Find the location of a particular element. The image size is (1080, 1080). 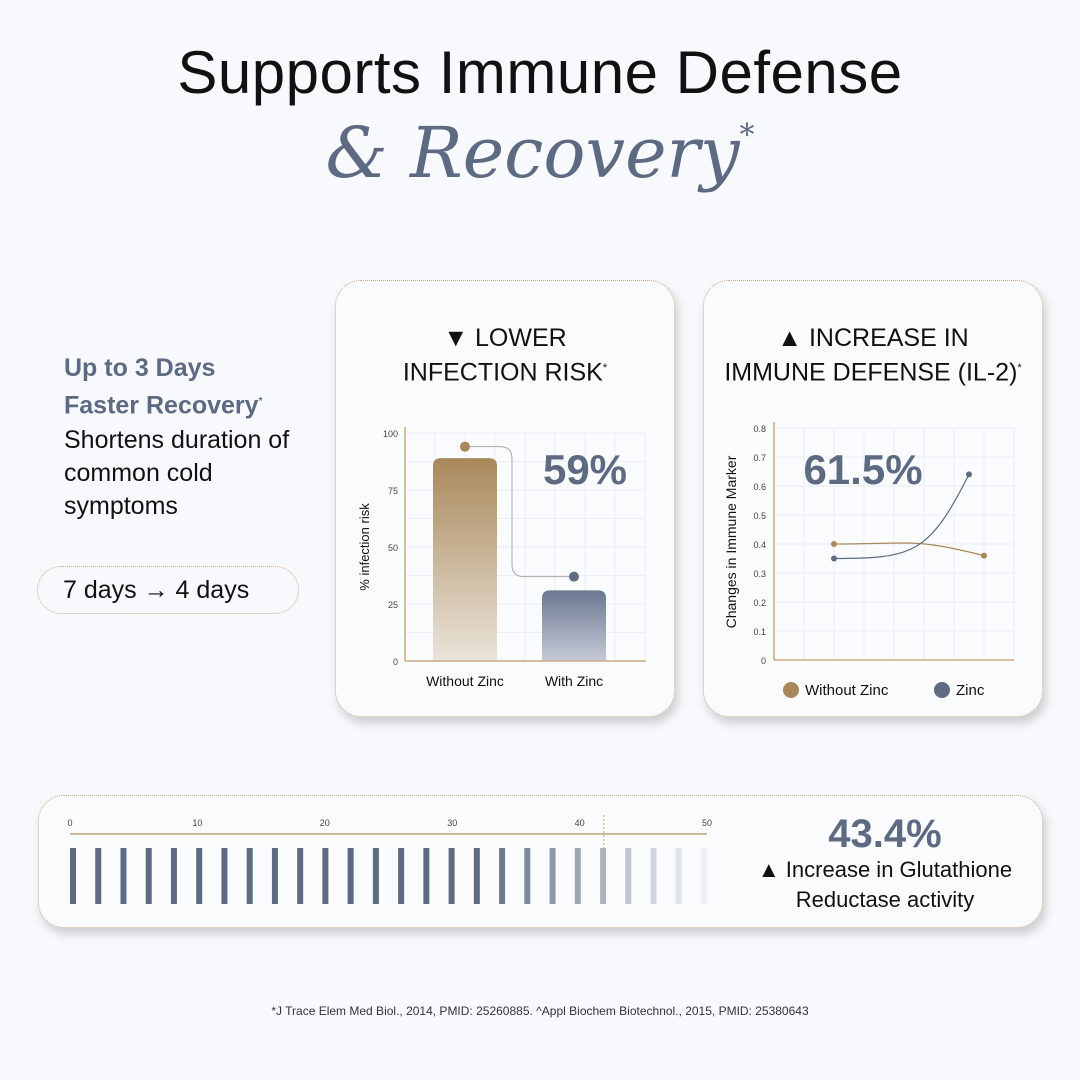

bar-with-zinc is located at coordinates (574, 625).